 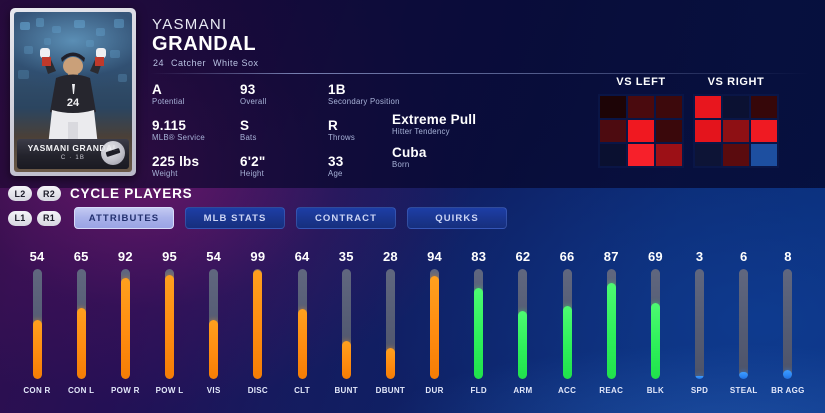 I want to click on attribute-label: DUR, so click(x=434, y=390).